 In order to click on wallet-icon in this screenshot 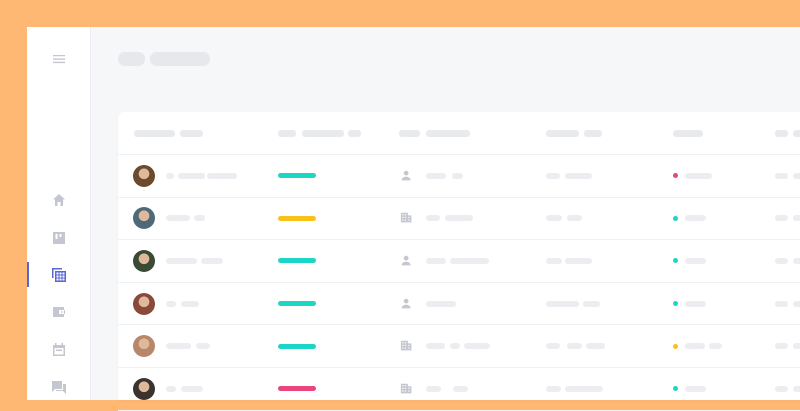, I will do `click(59, 312)`.